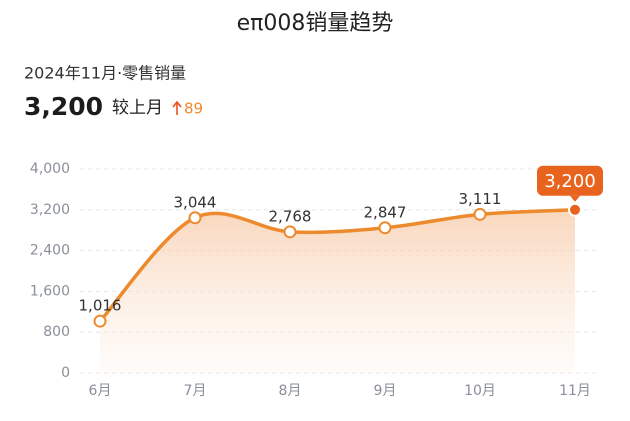  What do you see at coordinates (100, 391) in the screenshot?
I see `x-tick-label: 6月` at bounding box center [100, 391].